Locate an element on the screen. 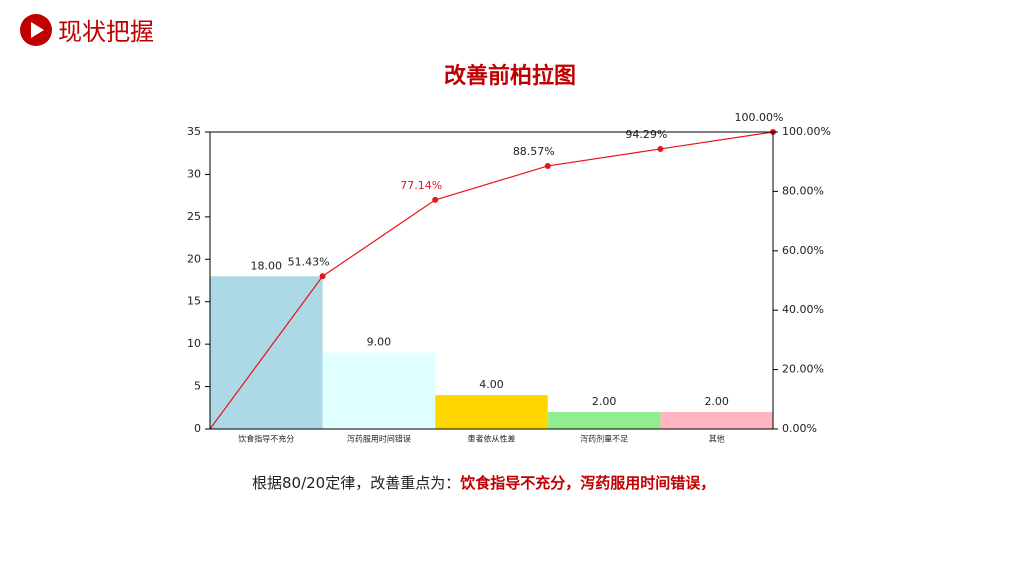  y2-tick-label: 0.00% is located at coordinates (799, 428).